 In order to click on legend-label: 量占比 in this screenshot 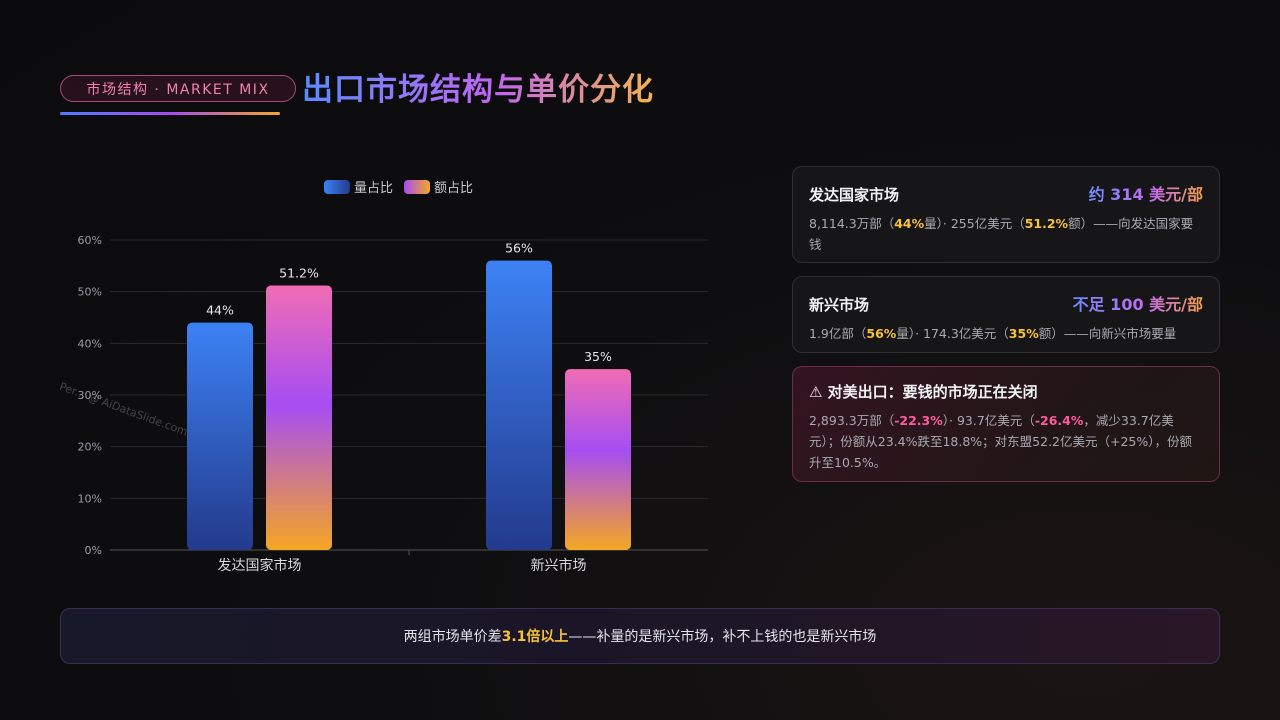, I will do `click(373, 188)`.